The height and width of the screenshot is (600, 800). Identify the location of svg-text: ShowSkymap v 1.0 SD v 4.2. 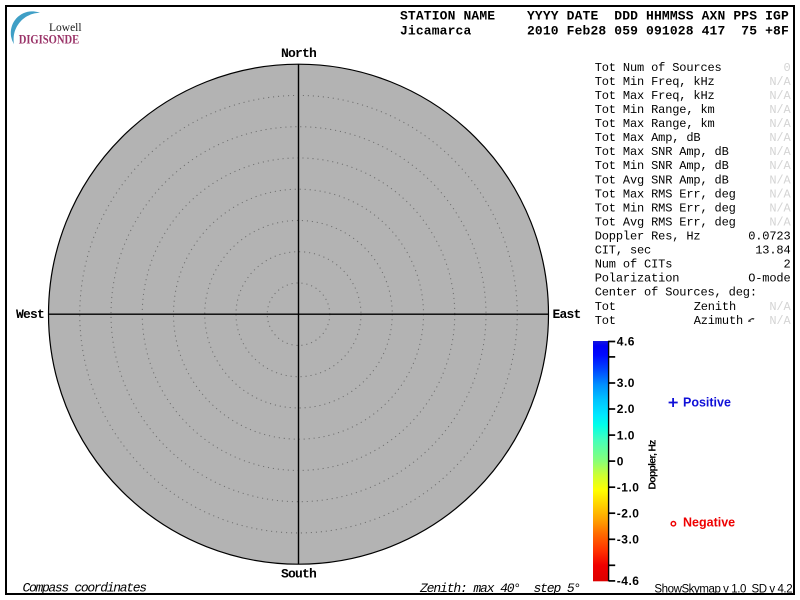
(723, 590).